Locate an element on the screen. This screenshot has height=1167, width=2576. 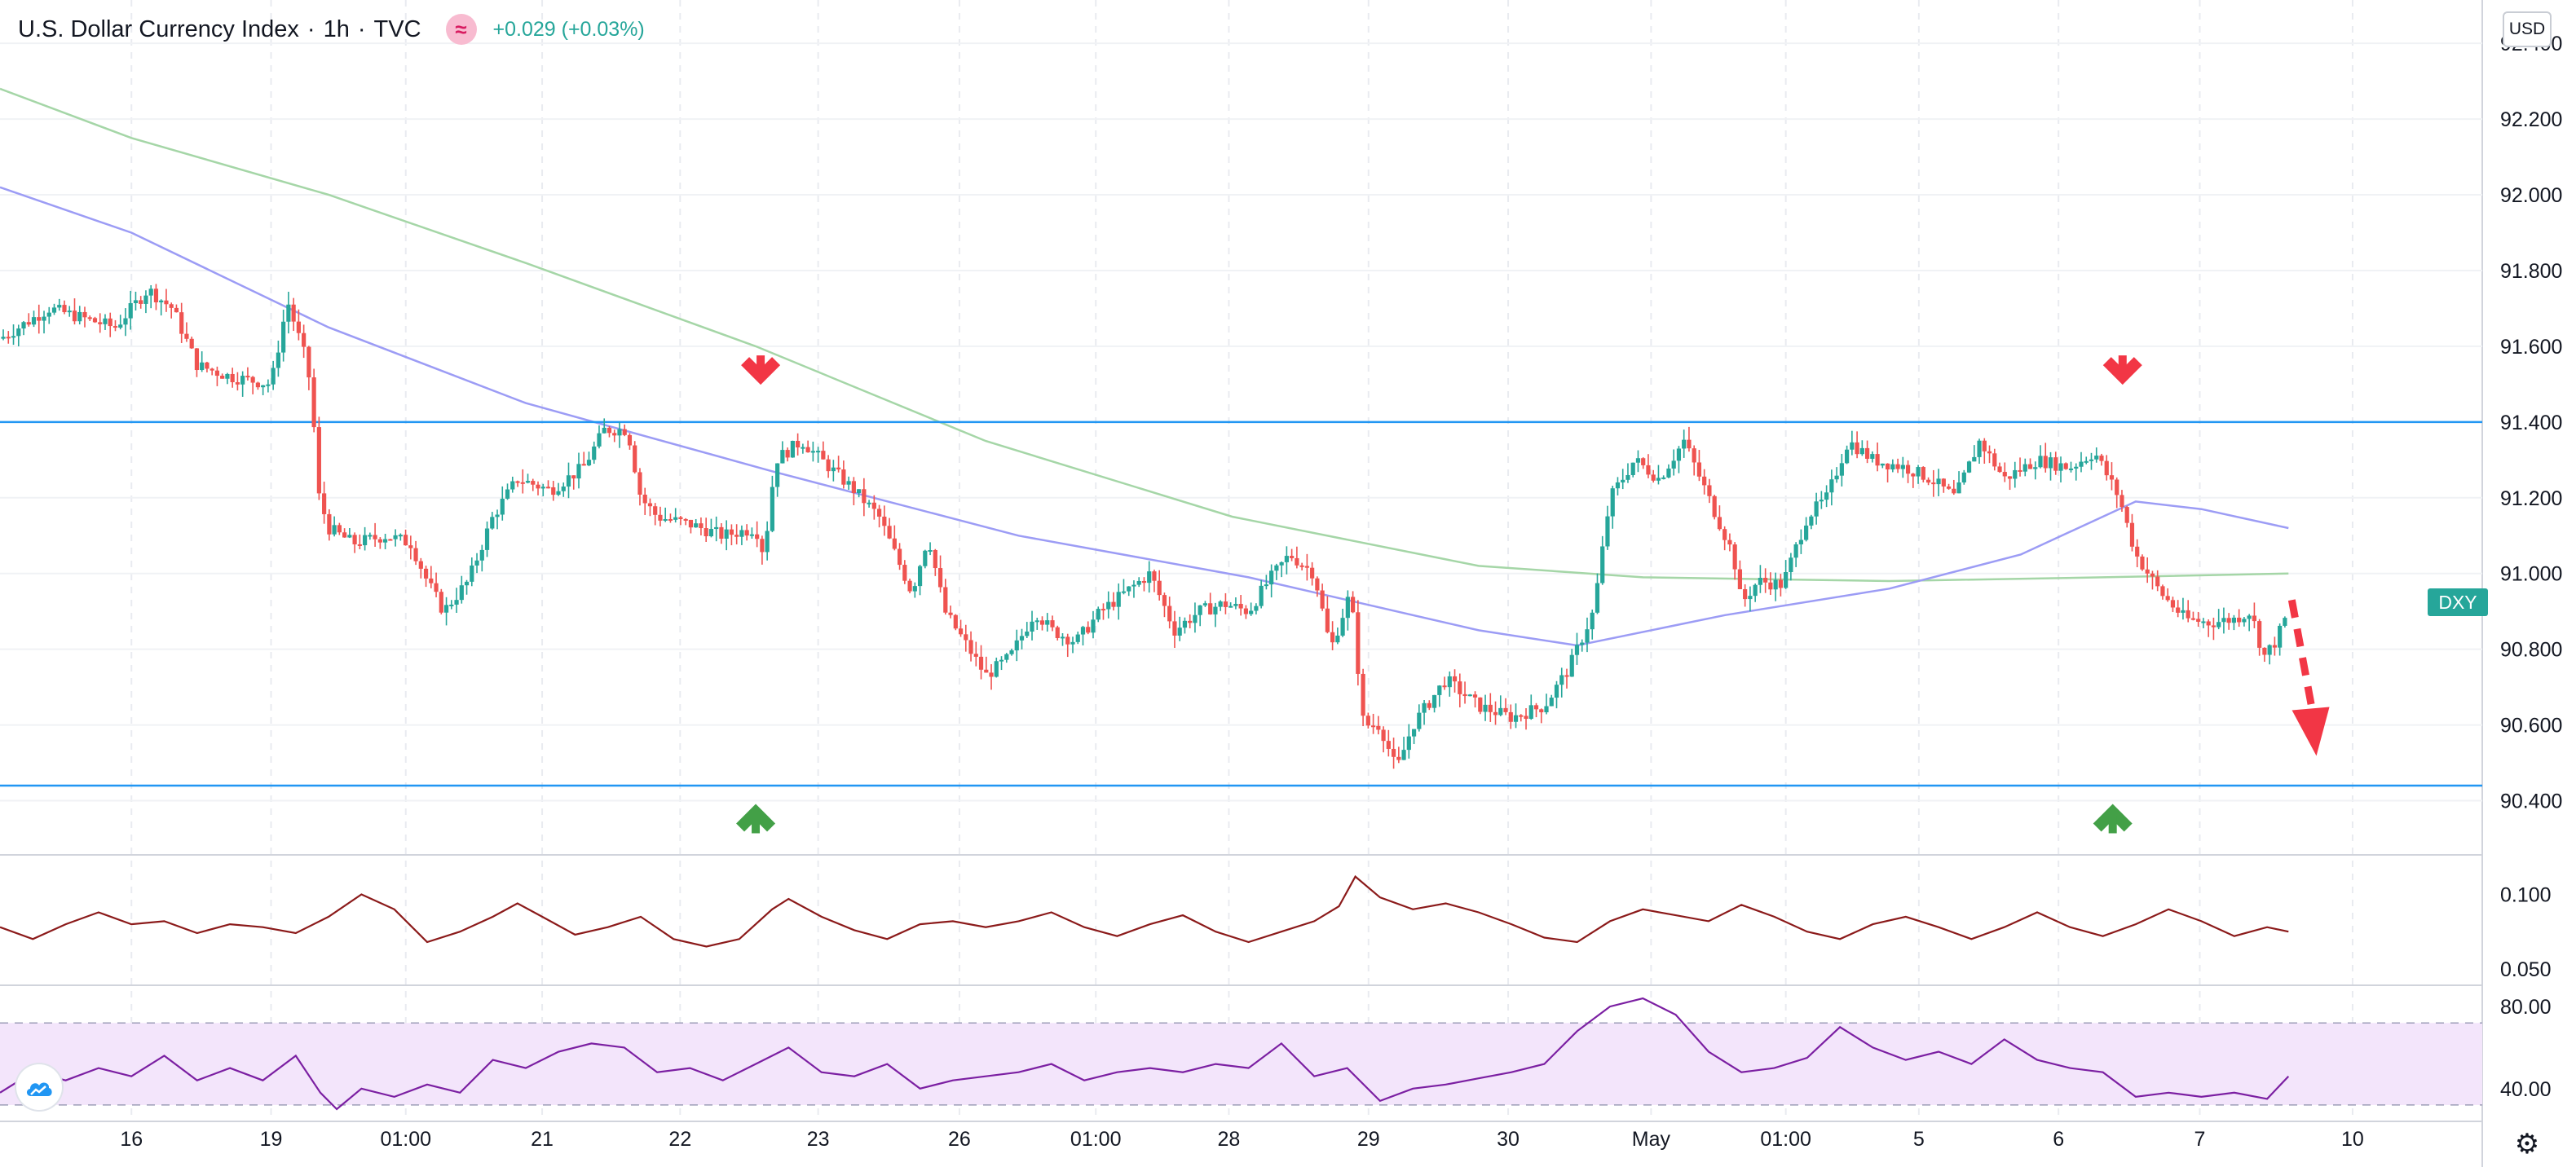
projection-dashed-line is located at coordinates (2302, 657).